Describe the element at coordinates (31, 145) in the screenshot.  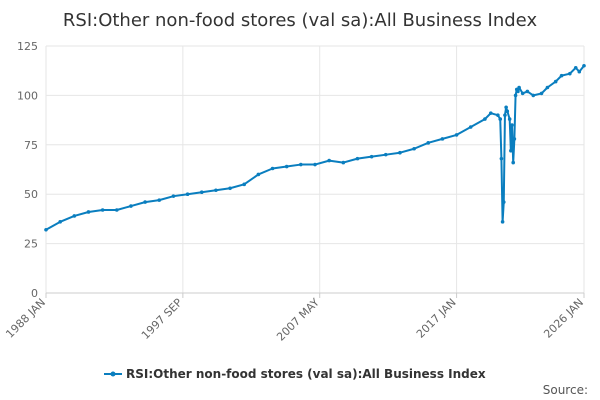
I see `y-tick-label: 75` at that location.